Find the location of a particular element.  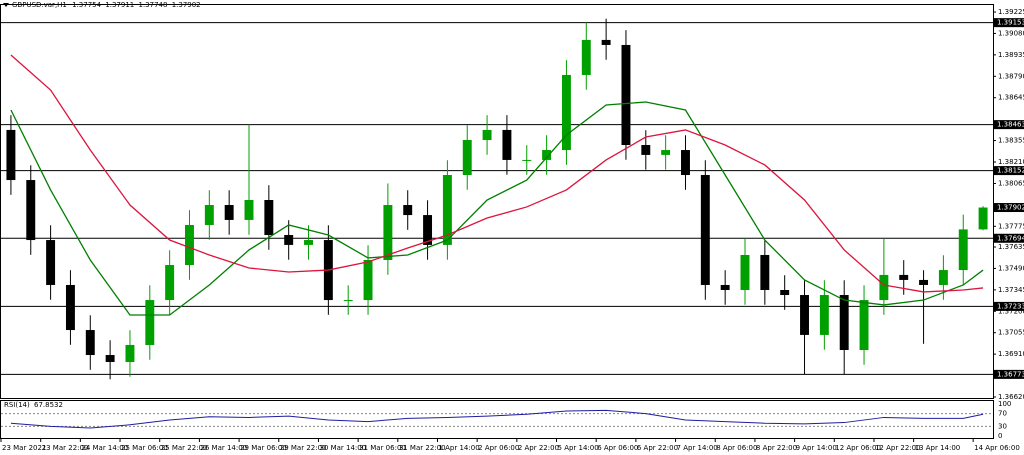

x-tick-label: 30 Mar 14:00 is located at coordinates (342, 448).